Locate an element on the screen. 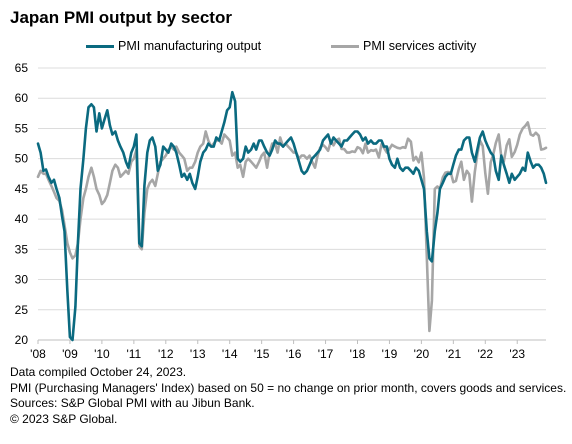 The width and height of the screenshot is (572, 444). y-tick-label: 25 is located at coordinates (22, 310).